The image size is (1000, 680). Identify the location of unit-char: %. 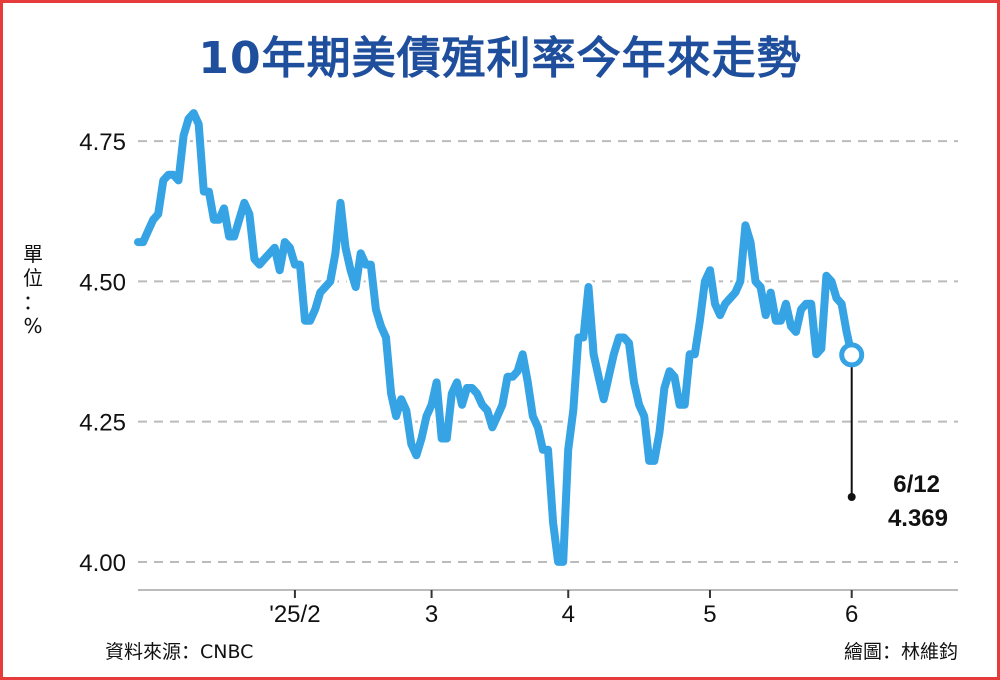
(33, 326).